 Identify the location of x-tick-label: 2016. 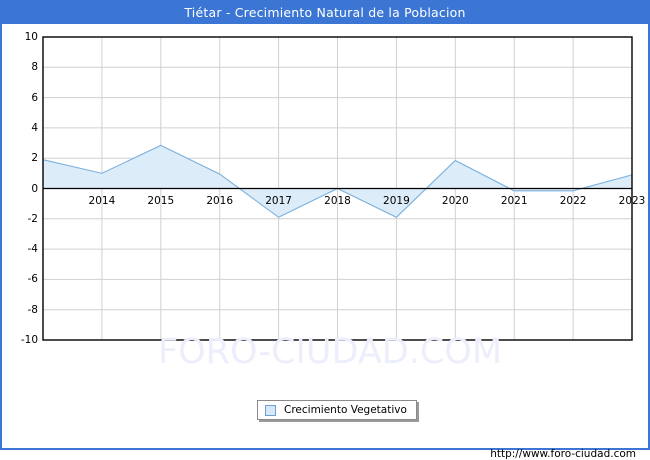
(220, 200).